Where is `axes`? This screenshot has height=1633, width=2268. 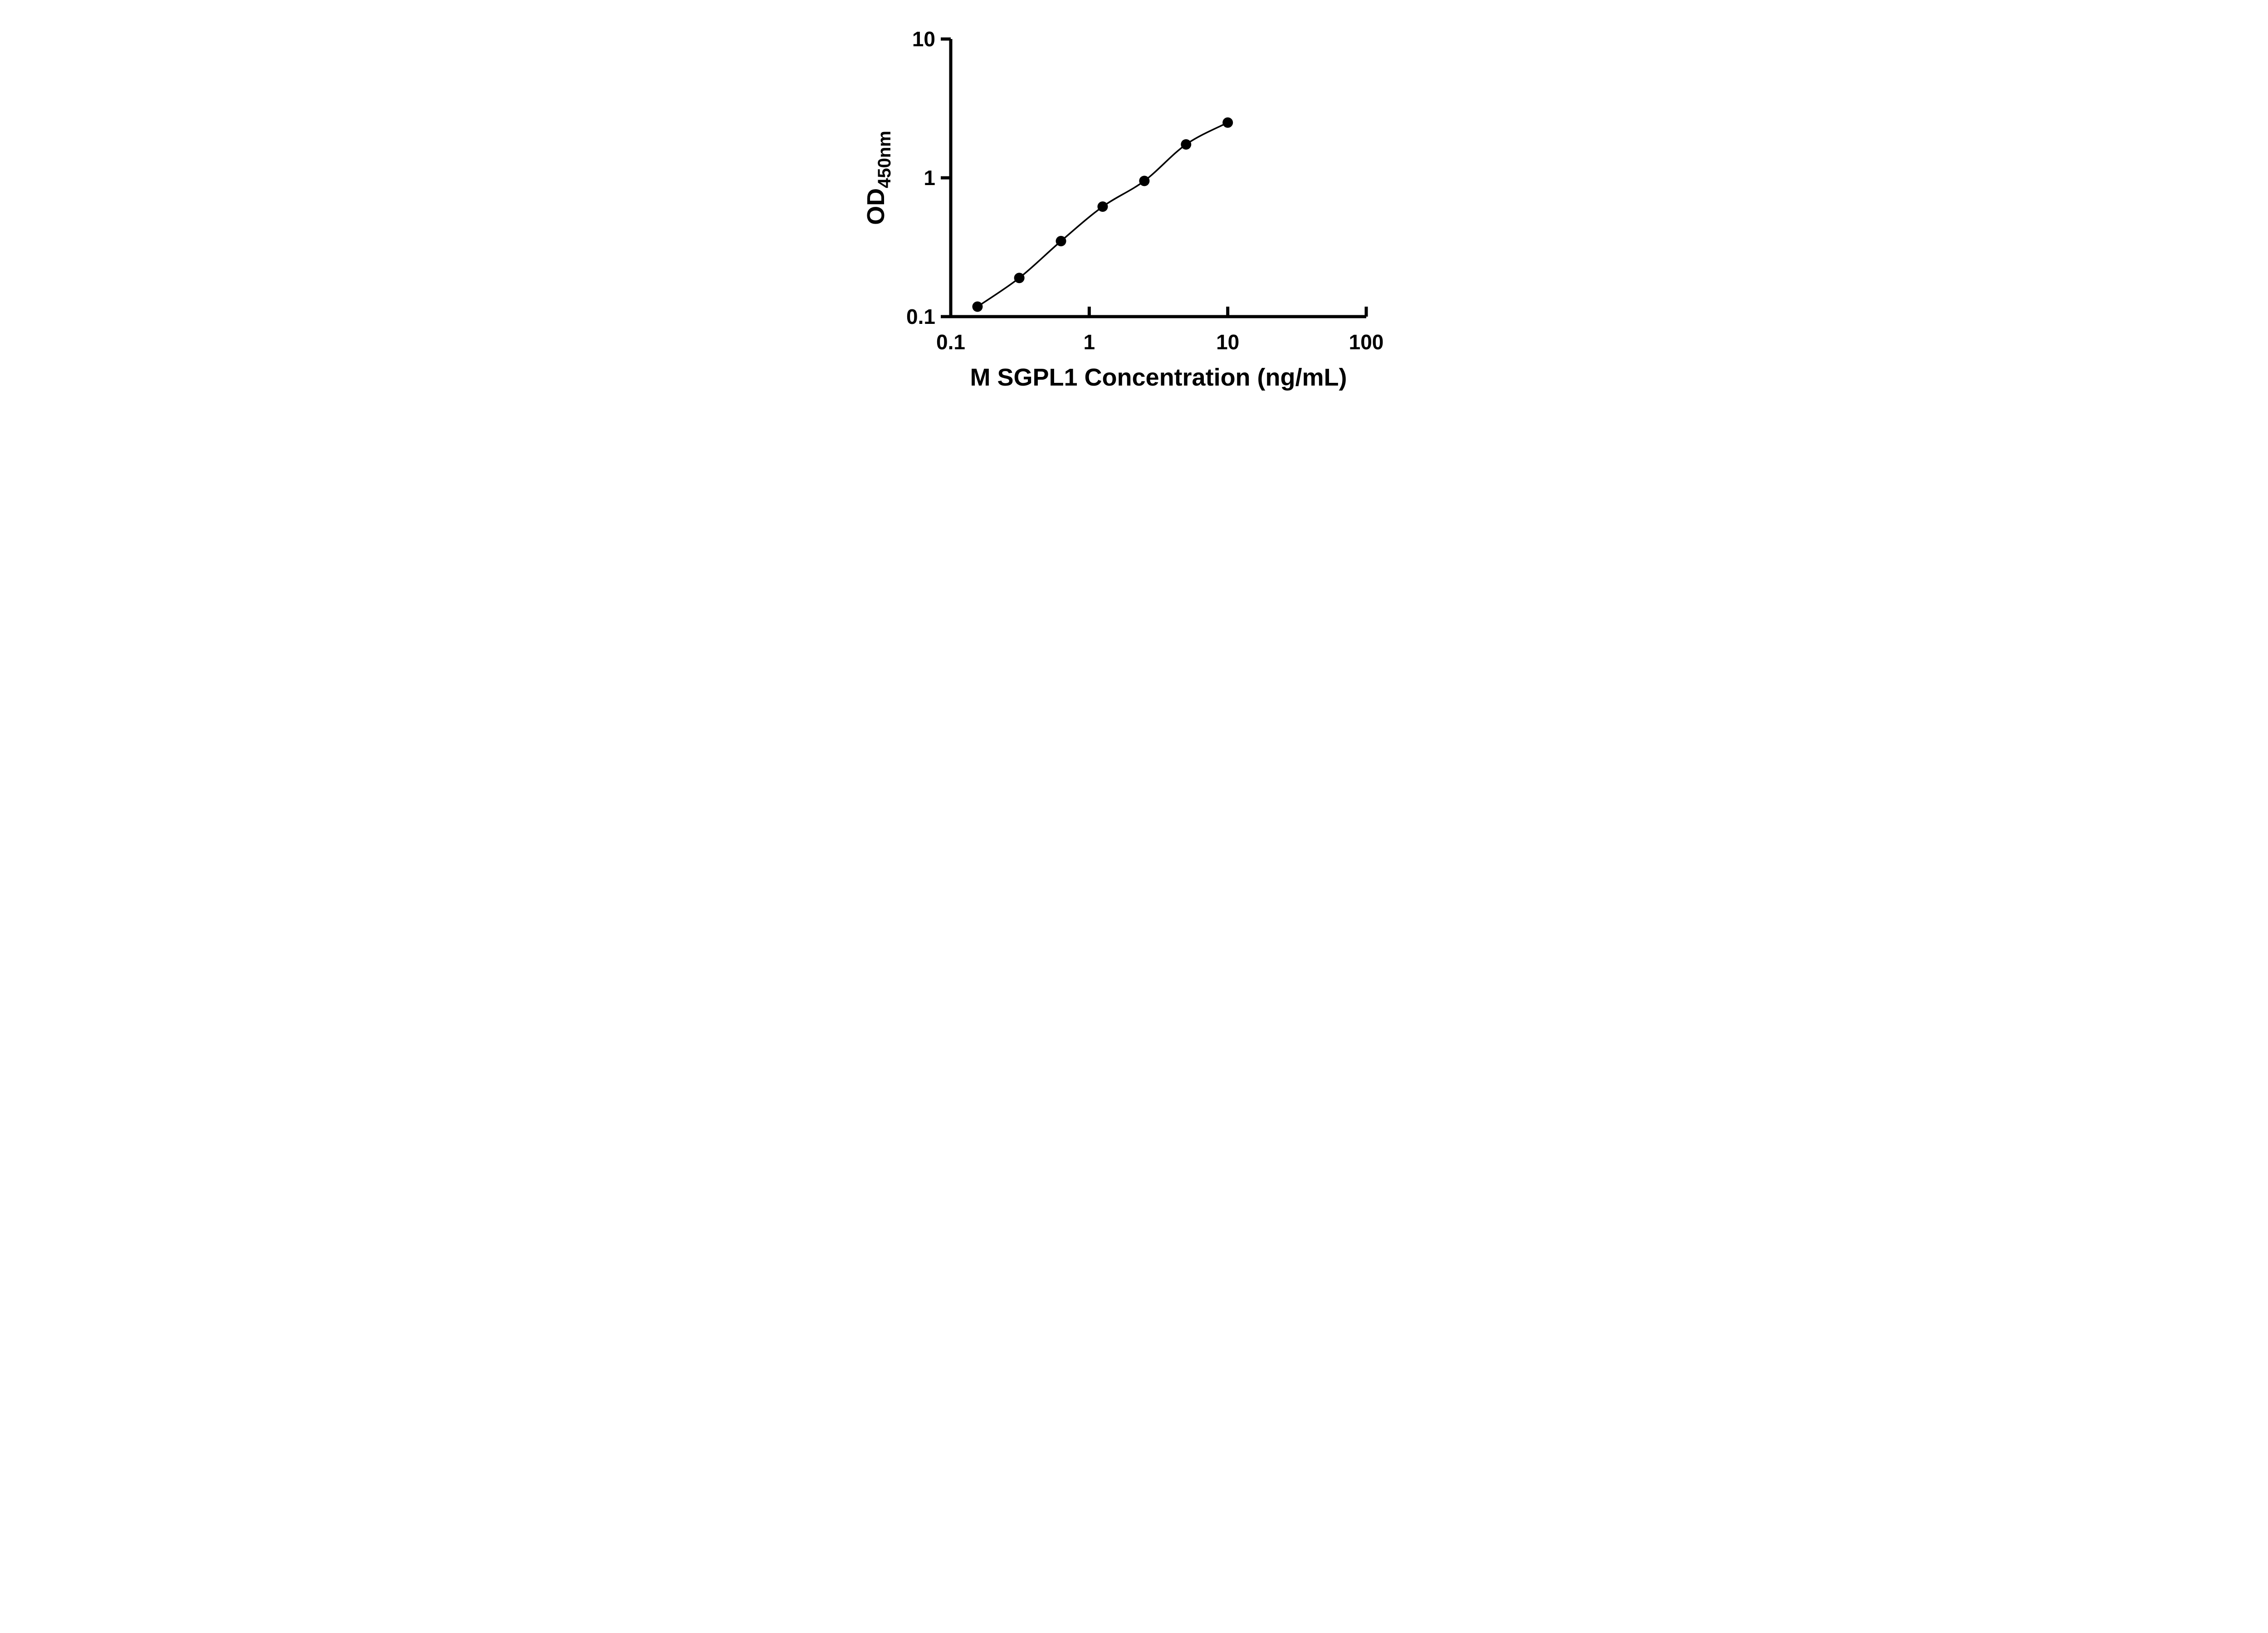
axes is located at coordinates (1157, 178).